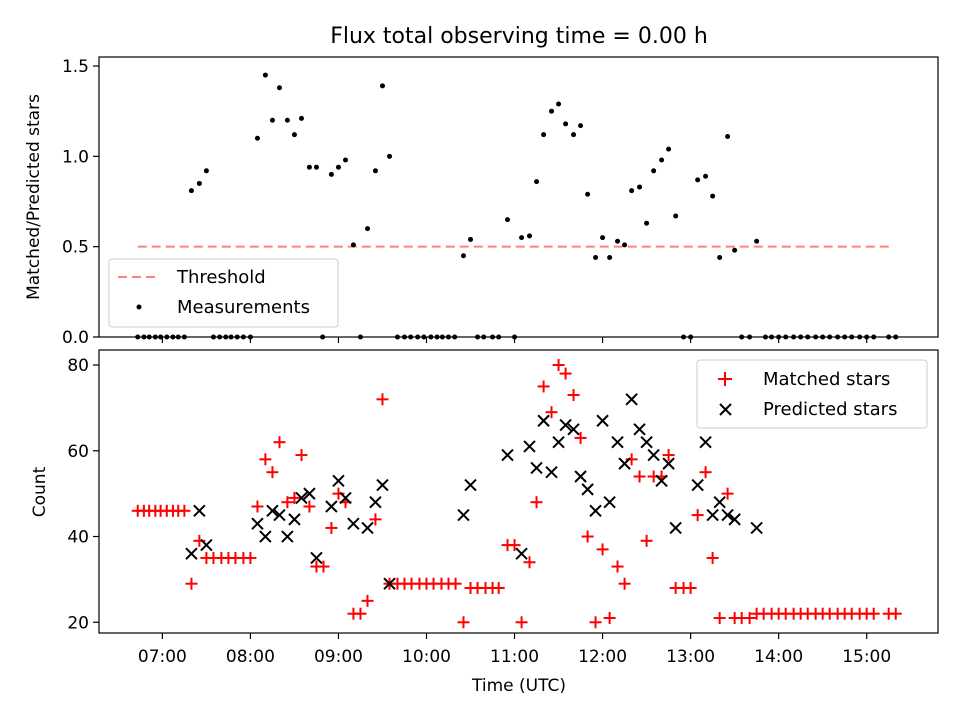  I want to click on bottom-y-tick-label: 40, so click(78, 538).